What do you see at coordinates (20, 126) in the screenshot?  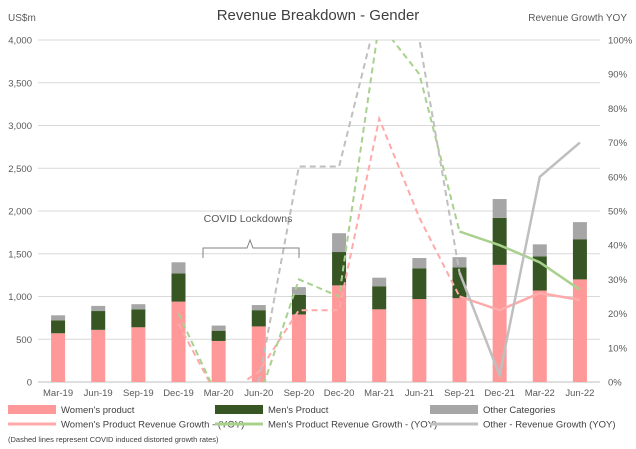 I see `left-tick-label: 3,000` at bounding box center [20, 126].